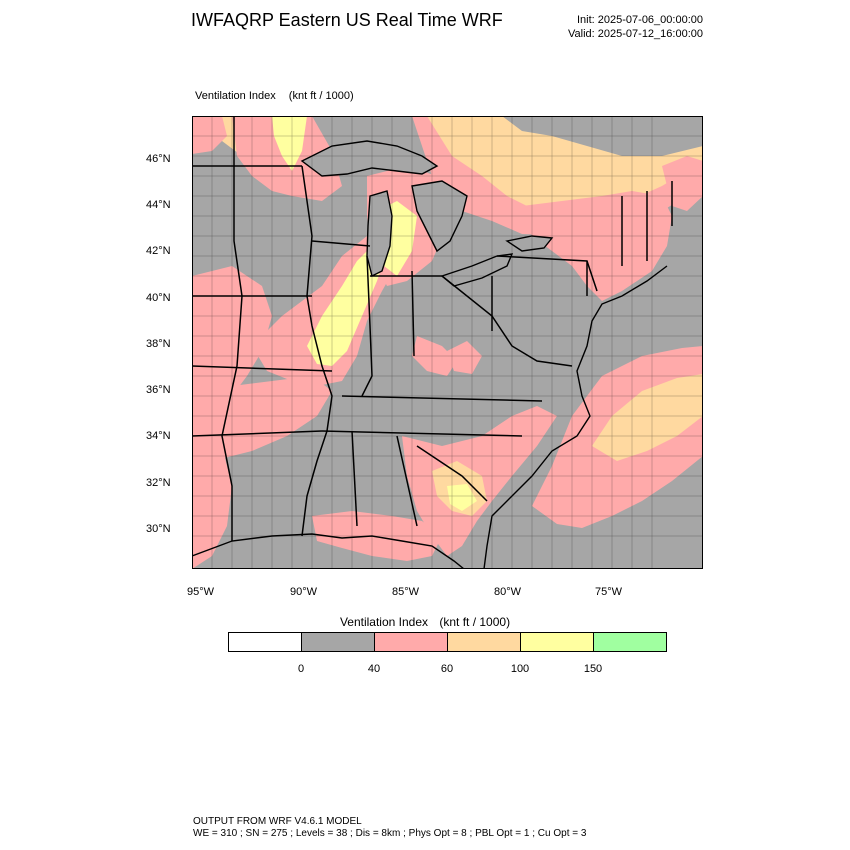 Image resolution: width=850 pixels, height=850 pixels. What do you see at coordinates (529, 243) in the screenshot?
I see `lake-ontario` at bounding box center [529, 243].